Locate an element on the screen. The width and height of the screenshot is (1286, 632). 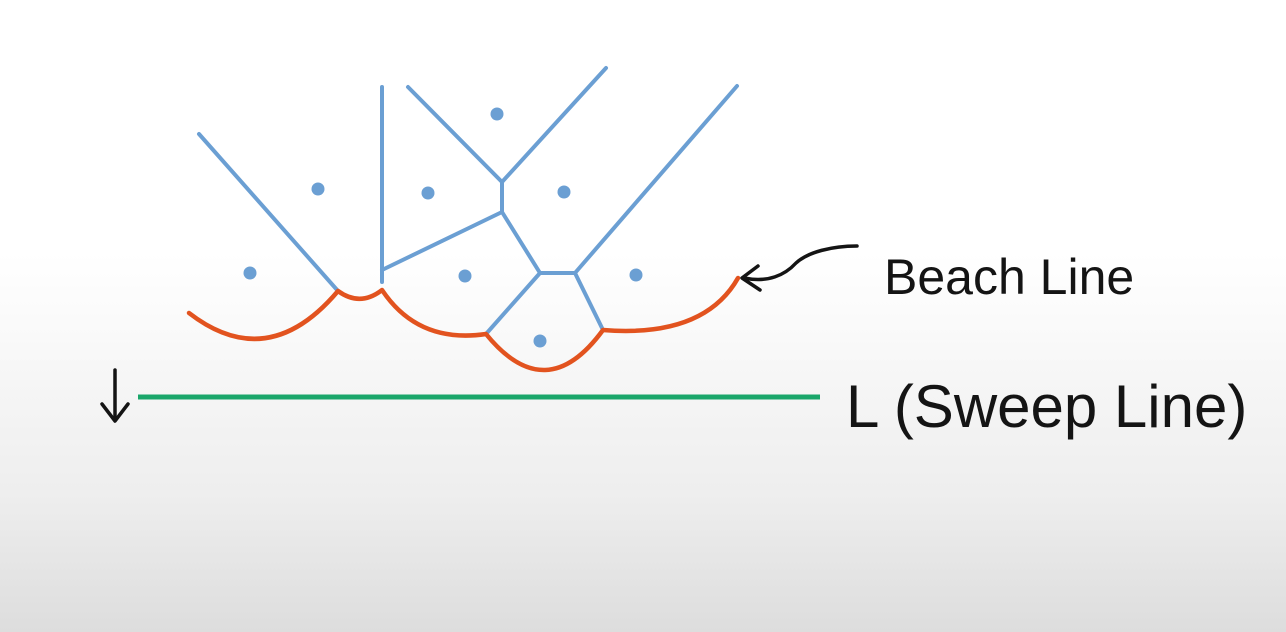
sweep-line-label: L (Sweep Line) is located at coordinates (1047, 406).